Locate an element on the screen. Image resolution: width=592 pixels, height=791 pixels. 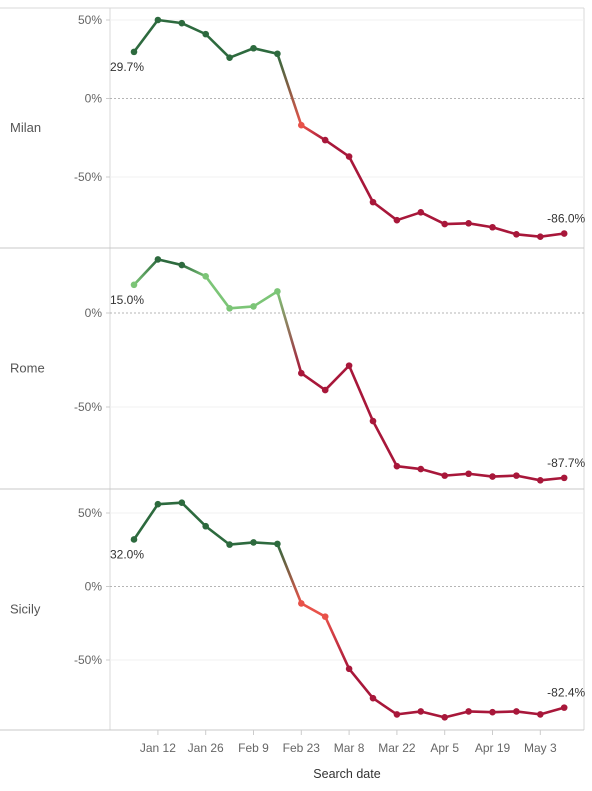
row-label-milan: Milan is located at coordinates (25, 127).